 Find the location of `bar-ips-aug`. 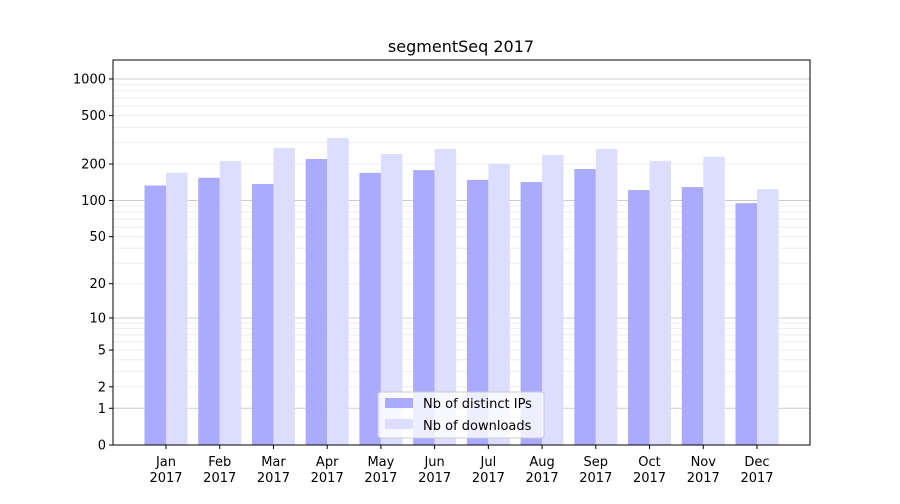

bar-ips-aug is located at coordinates (531, 313).